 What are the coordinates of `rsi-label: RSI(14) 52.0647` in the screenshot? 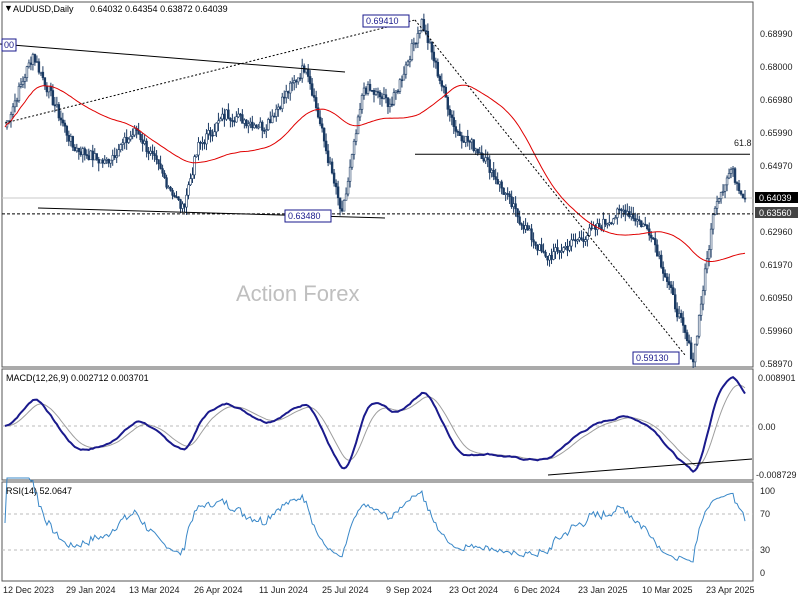 It's located at (39, 491).